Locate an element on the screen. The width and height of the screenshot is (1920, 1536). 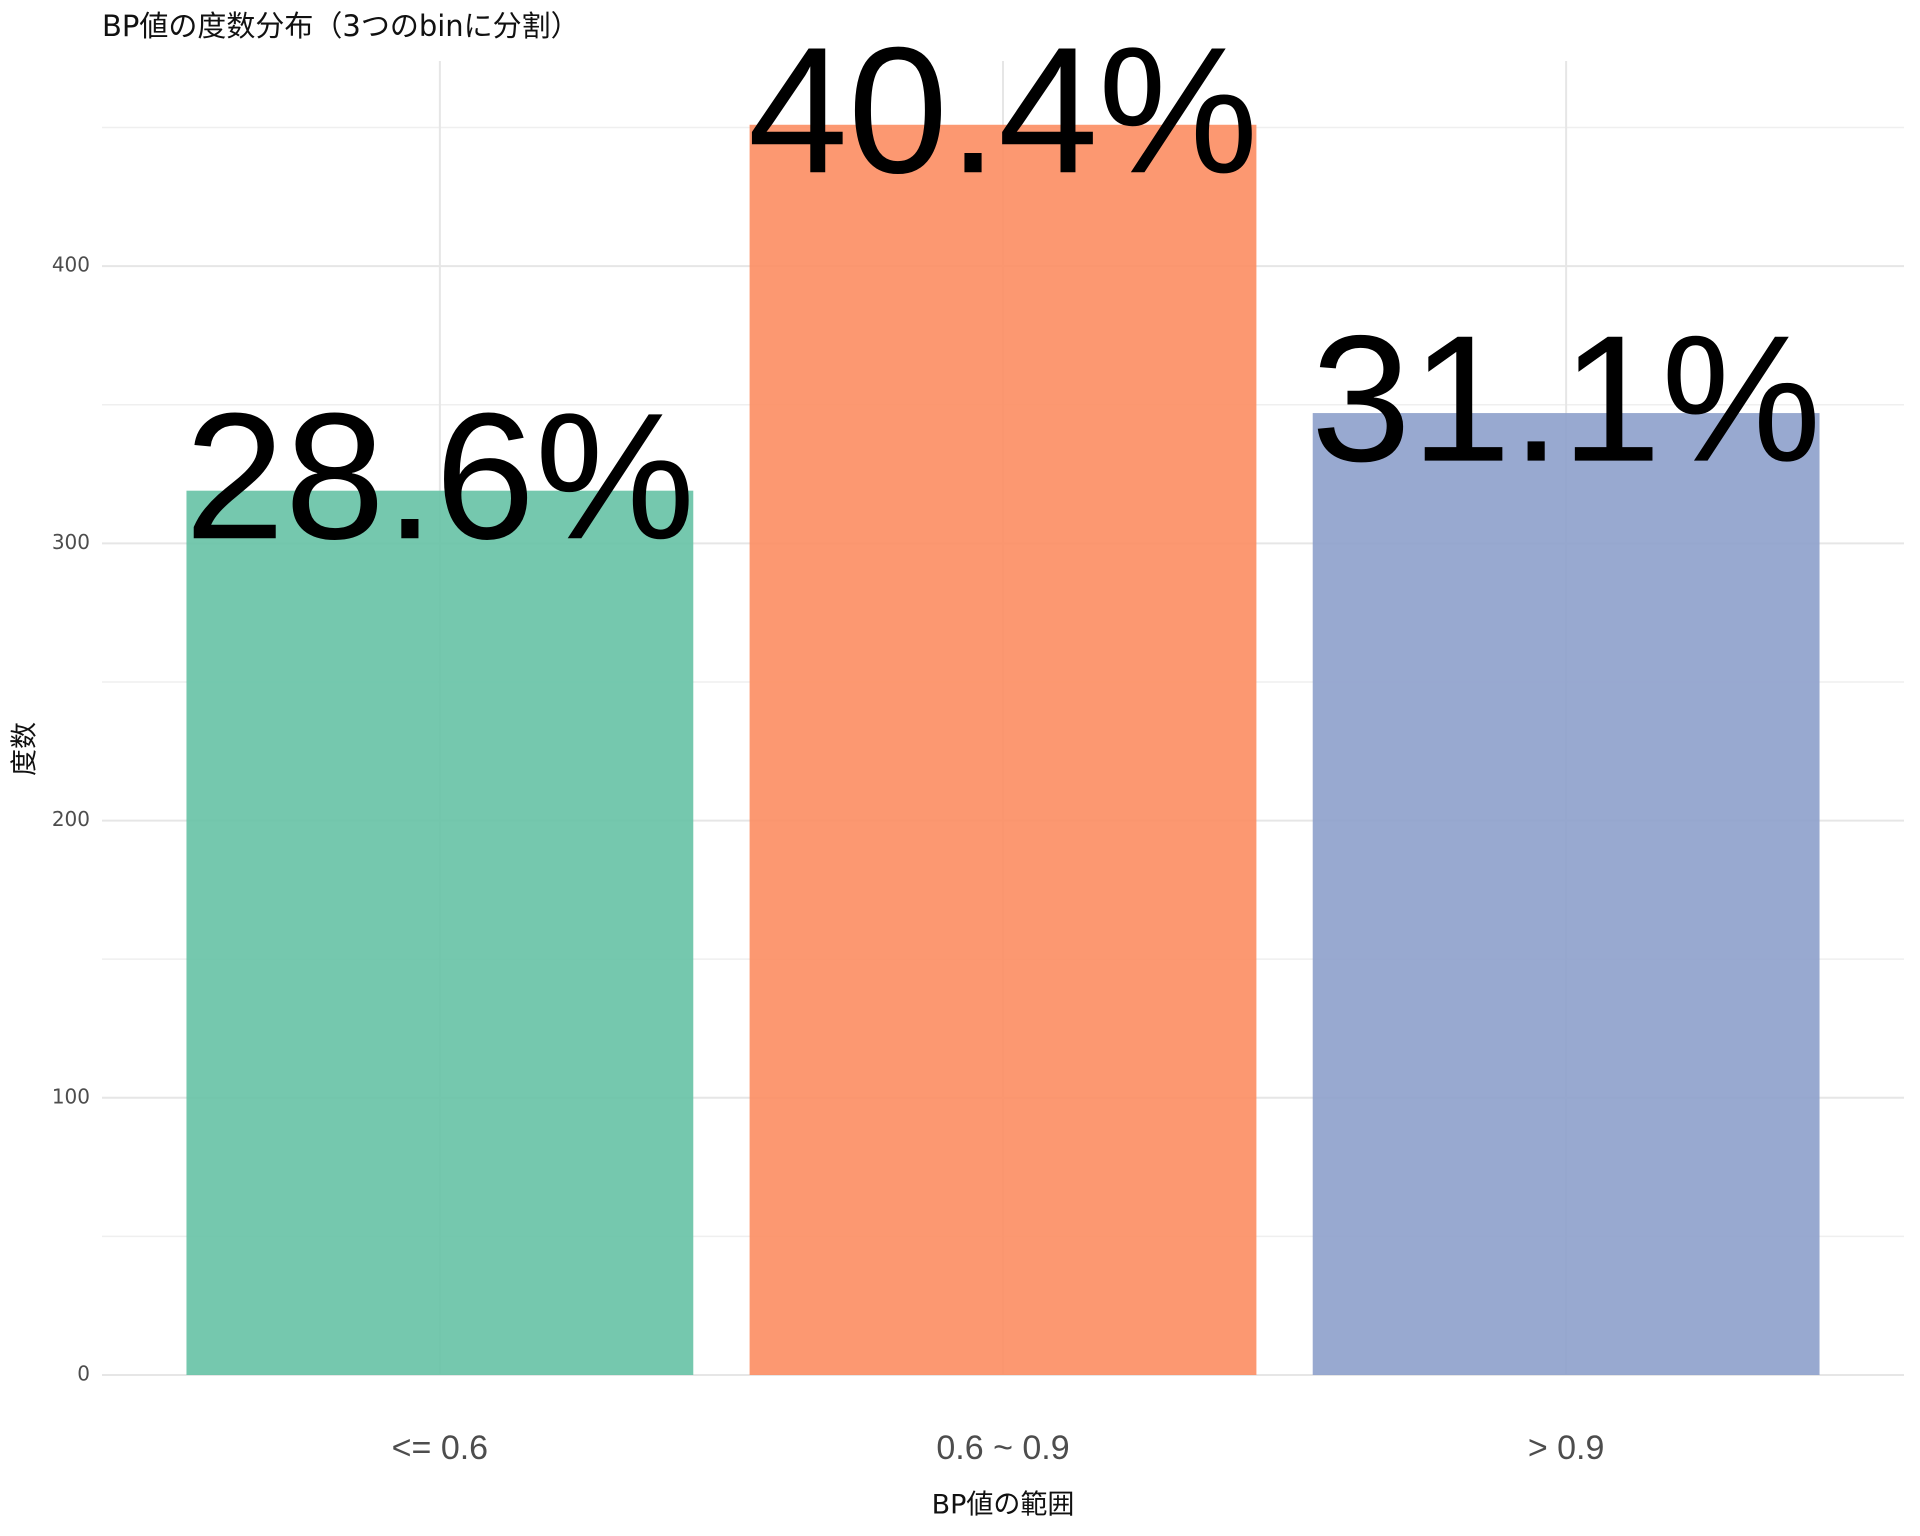
bar-annotation: 31.1% is located at coordinates (1566, 399).